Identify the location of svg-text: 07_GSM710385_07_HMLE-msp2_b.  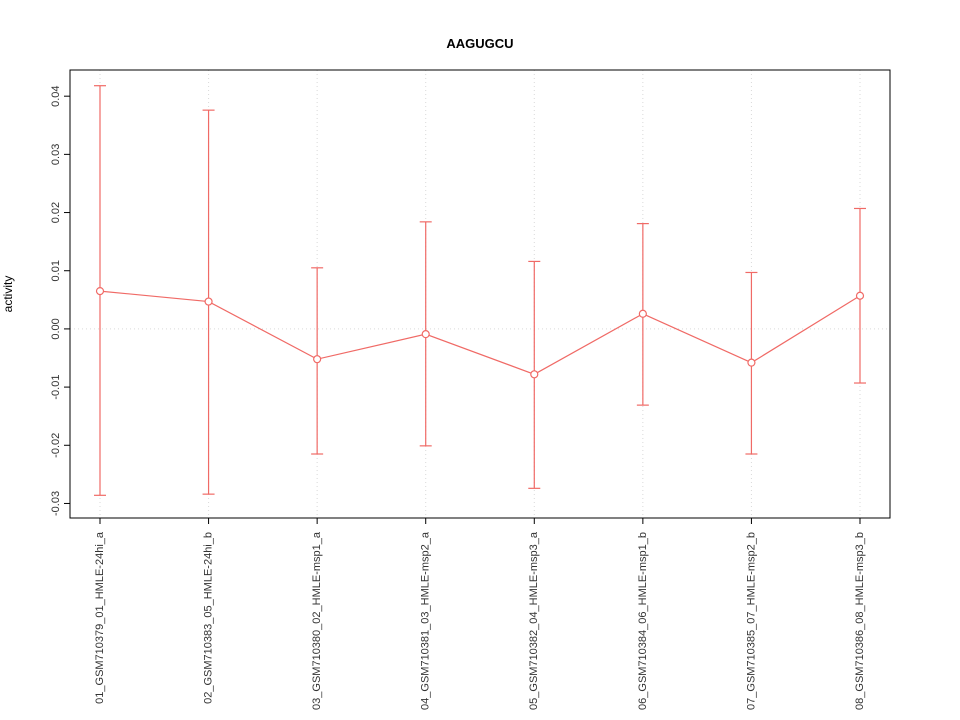
(751, 621).